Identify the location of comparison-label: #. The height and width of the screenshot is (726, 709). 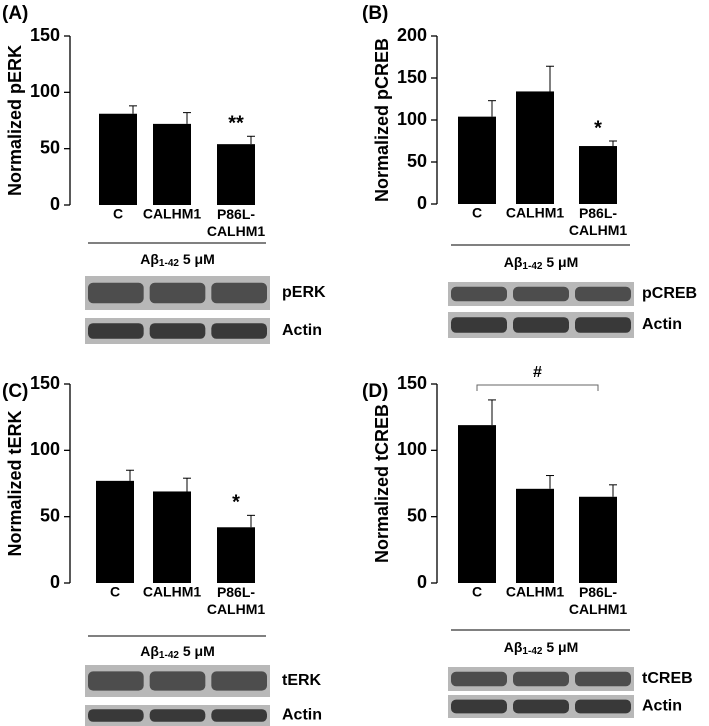
(537, 372).